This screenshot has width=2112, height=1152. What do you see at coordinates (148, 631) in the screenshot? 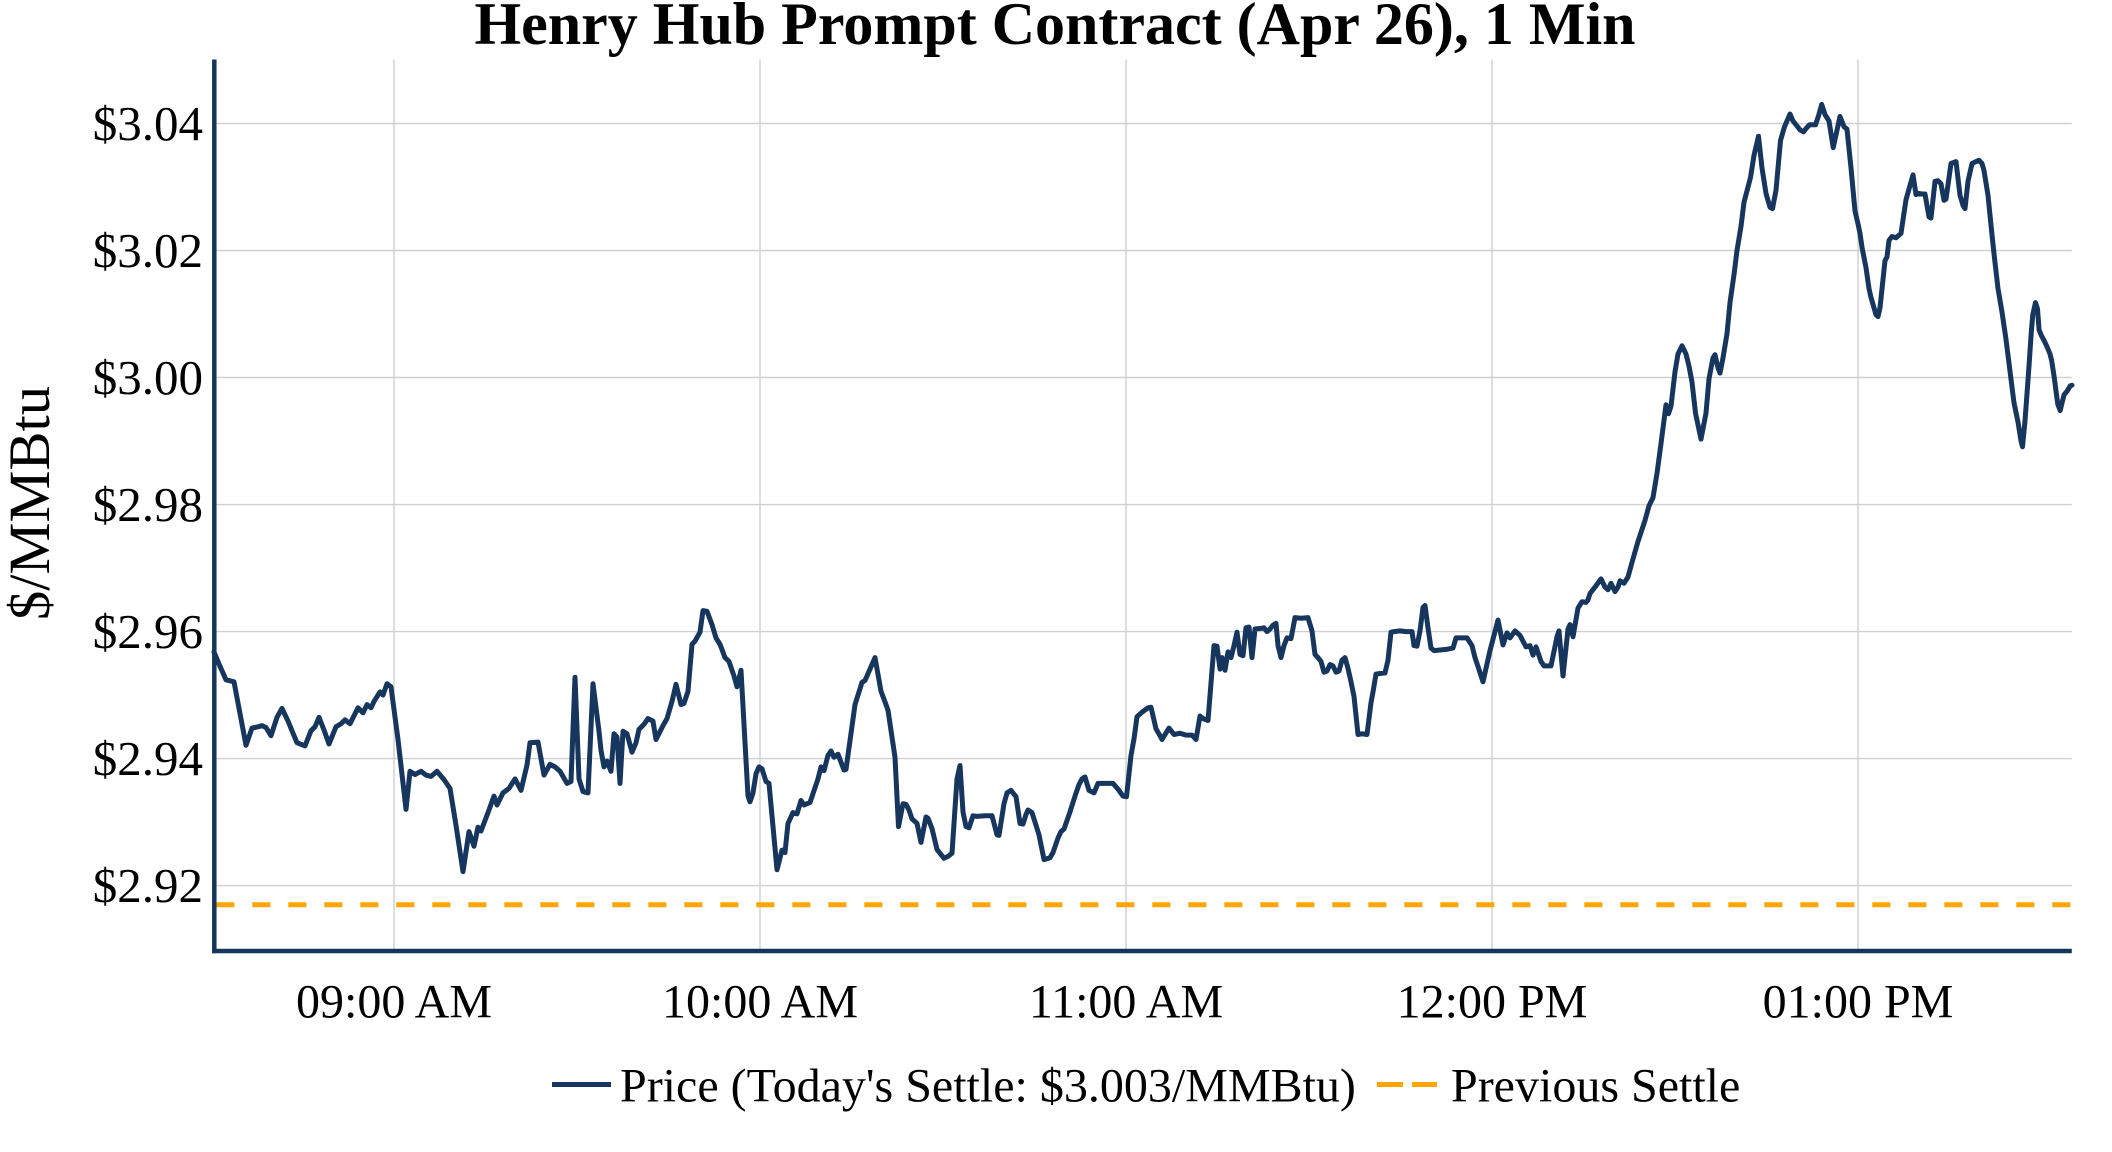
I see `svg-text: $2.96` at bounding box center [148, 631].